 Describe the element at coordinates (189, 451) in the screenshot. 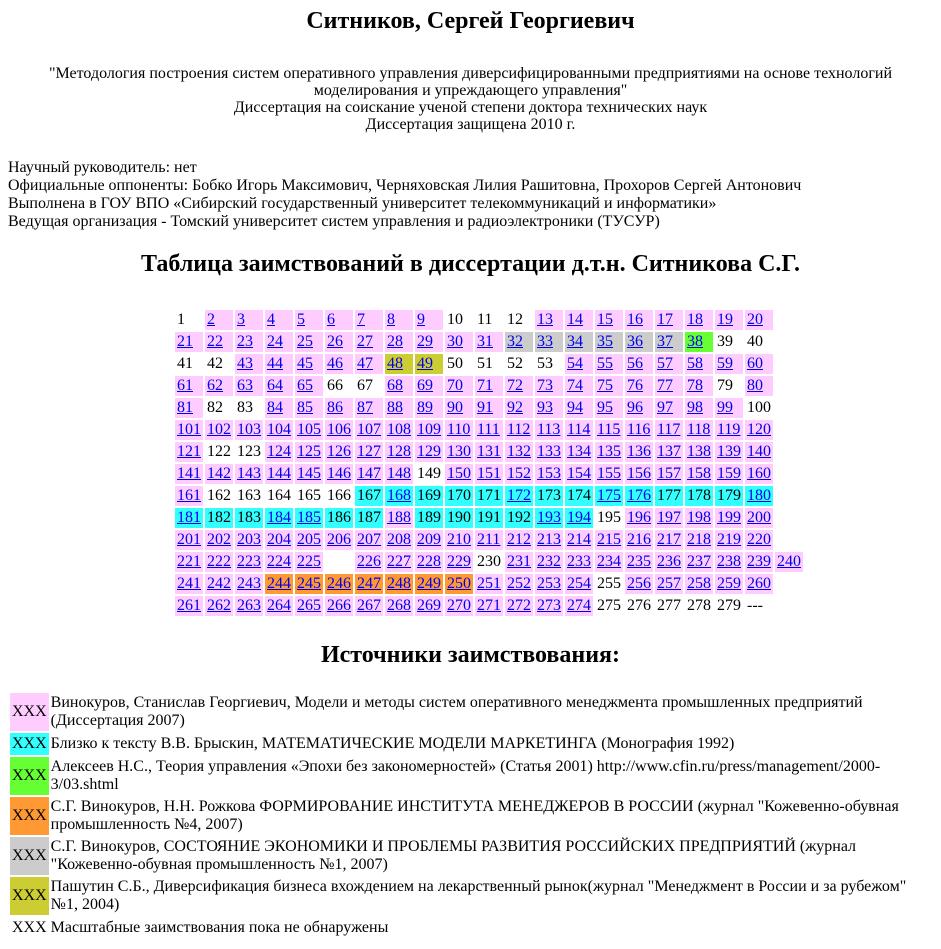

I see `page-link: 121` at that location.